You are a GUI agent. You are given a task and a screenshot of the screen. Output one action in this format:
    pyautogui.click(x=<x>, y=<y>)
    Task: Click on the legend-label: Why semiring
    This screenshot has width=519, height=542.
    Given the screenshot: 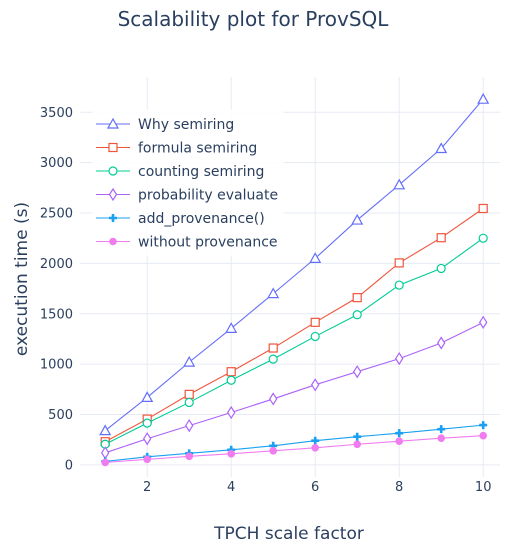 What is the action you would take?
    pyautogui.click(x=186, y=125)
    